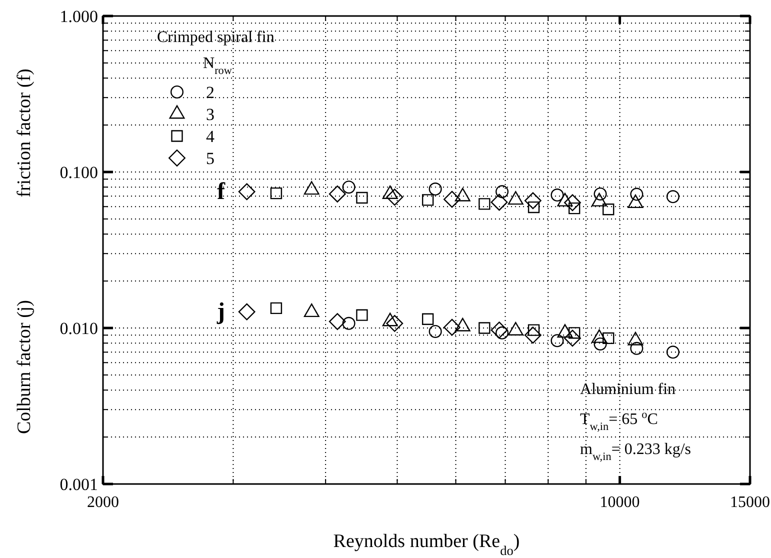 The height and width of the screenshot is (558, 771). I want to click on y-tick-label: 0.100, so click(79, 172).